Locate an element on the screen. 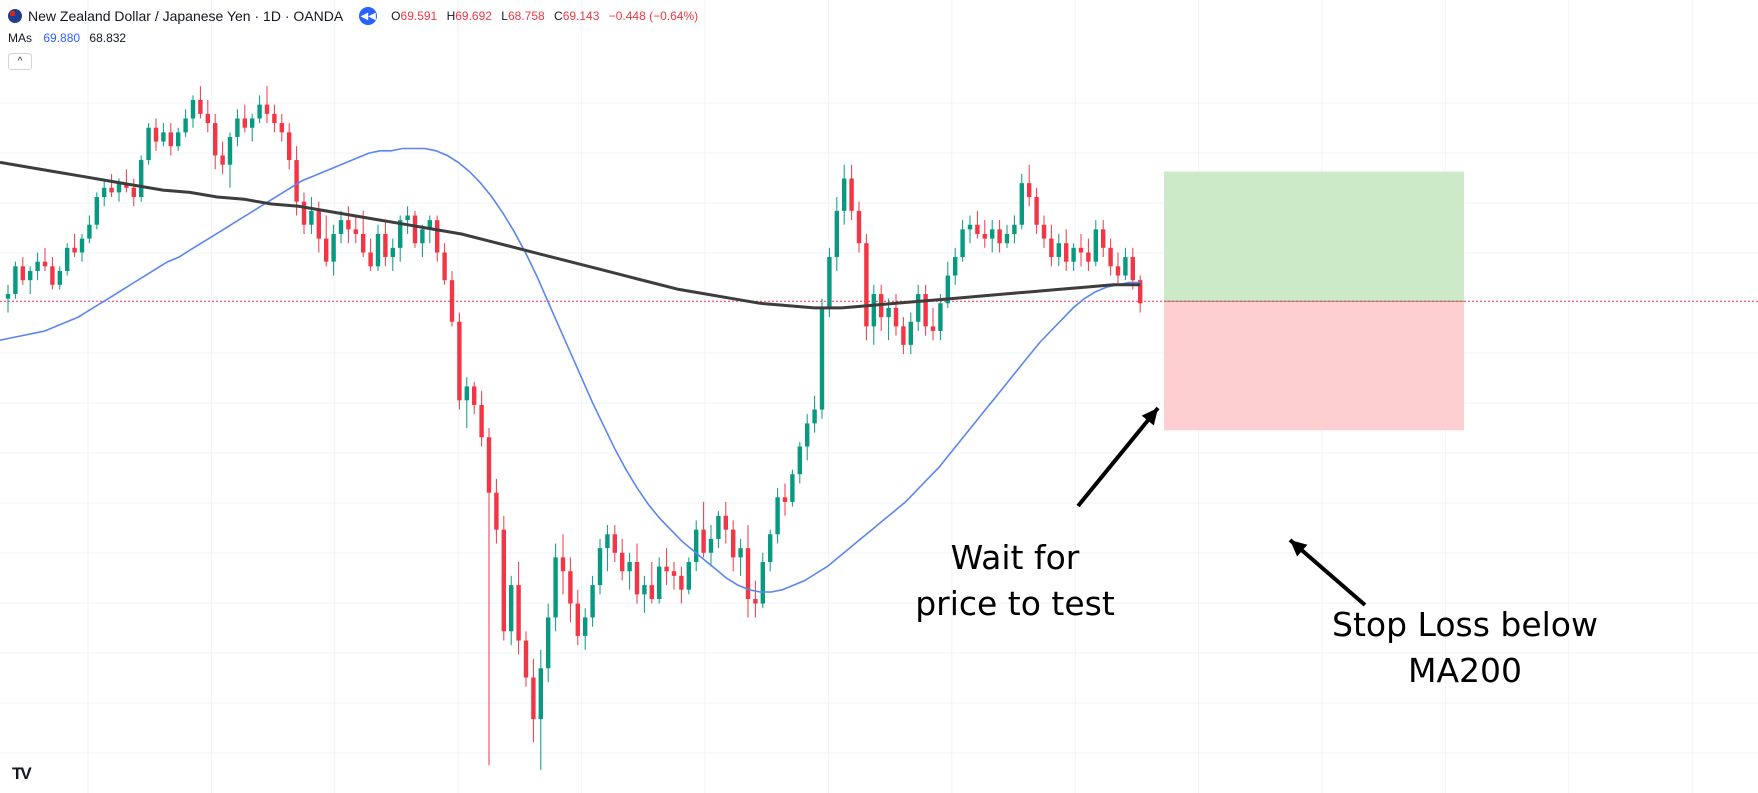 This screenshot has height=793, width=1758. rewind-icon: ◀◀ is located at coordinates (368, 16).